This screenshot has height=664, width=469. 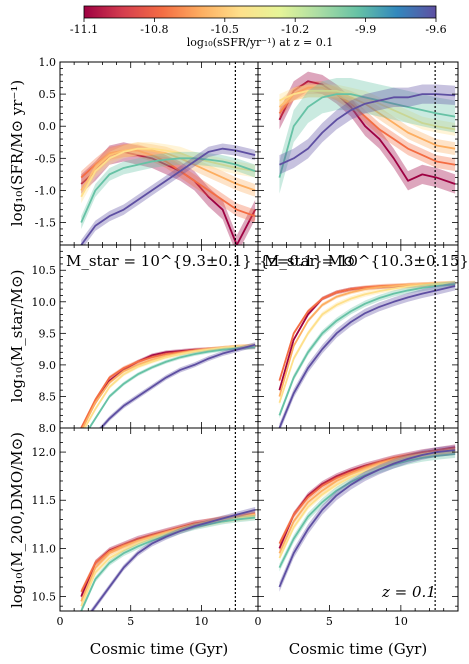 What do you see at coordinates (44, 500) in the screenshot?
I see `y-tick-label: 11.5` at bounding box center [44, 500].